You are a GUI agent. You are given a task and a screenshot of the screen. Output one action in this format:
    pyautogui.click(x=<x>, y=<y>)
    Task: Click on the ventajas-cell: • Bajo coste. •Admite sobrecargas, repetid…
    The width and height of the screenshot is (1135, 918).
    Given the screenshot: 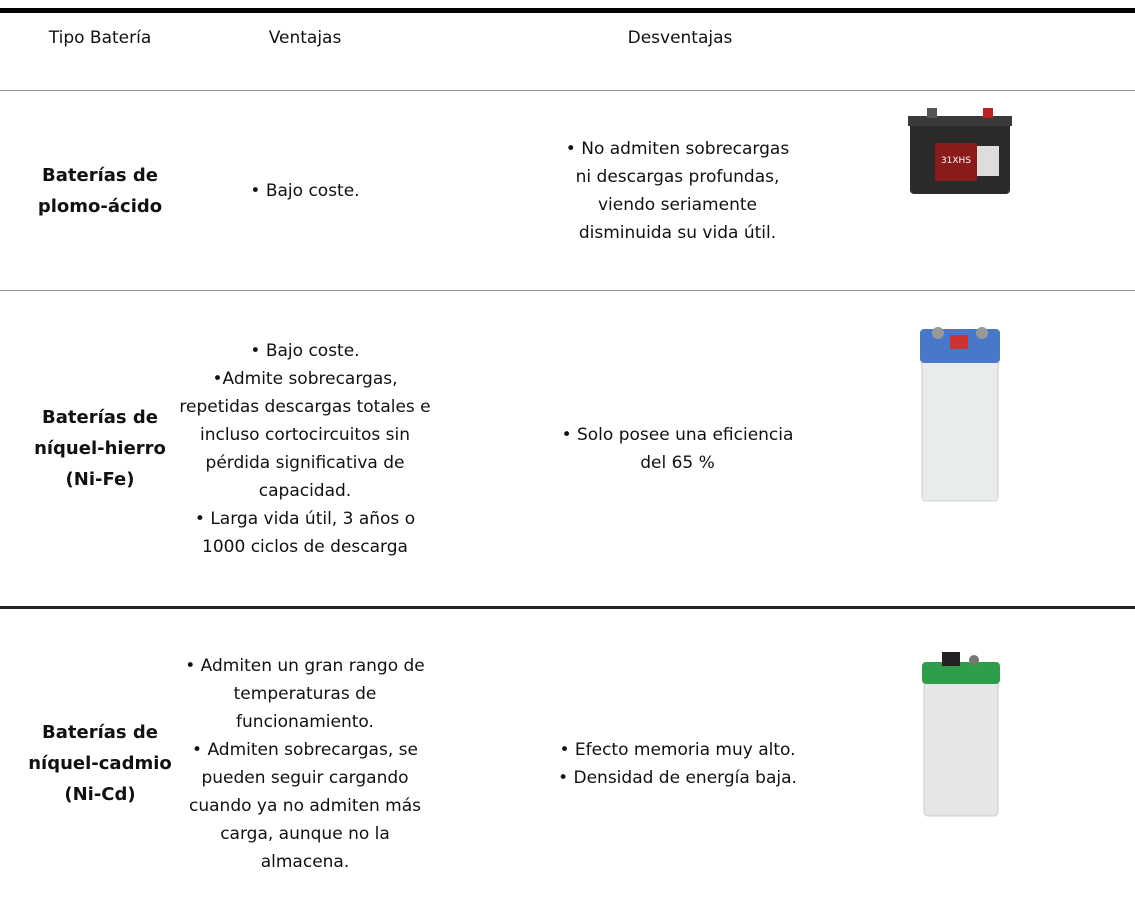 What is the action you would take?
    pyautogui.click(x=304, y=448)
    